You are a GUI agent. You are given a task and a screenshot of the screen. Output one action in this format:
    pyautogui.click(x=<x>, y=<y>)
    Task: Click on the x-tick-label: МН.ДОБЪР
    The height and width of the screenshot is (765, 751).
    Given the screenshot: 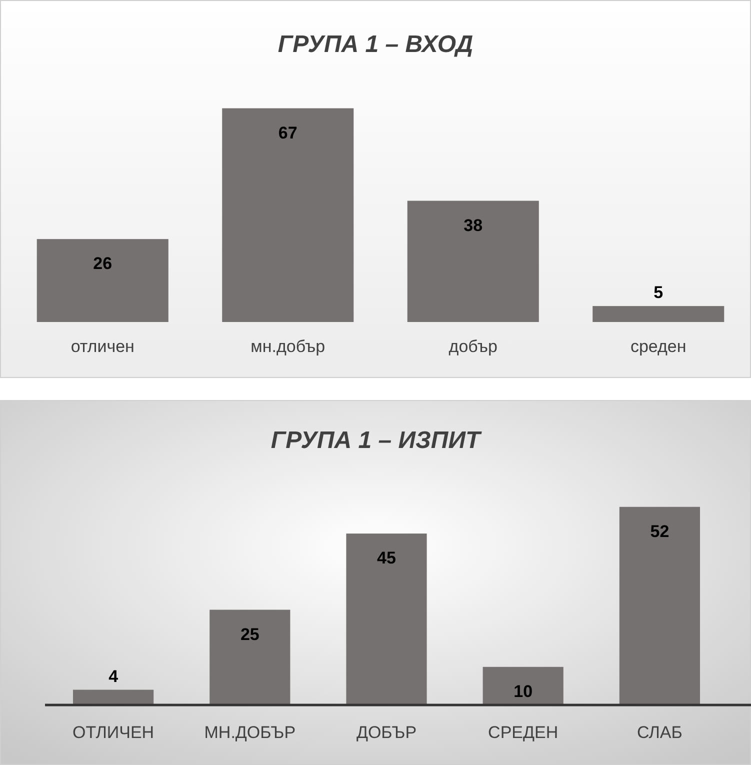 What is the action you would take?
    pyautogui.click(x=250, y=732)
    